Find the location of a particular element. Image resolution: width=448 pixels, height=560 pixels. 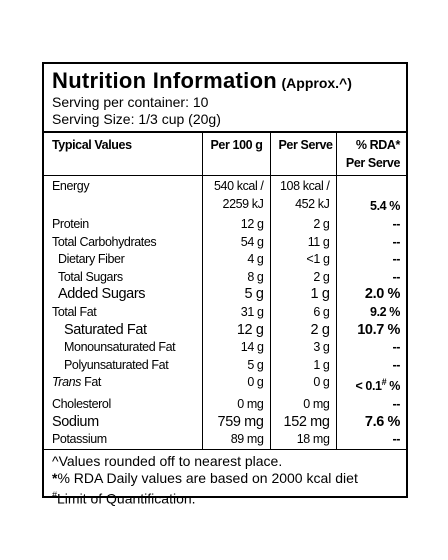

nutrient-name: Saturated Fat is located at coordinates (105, 329).